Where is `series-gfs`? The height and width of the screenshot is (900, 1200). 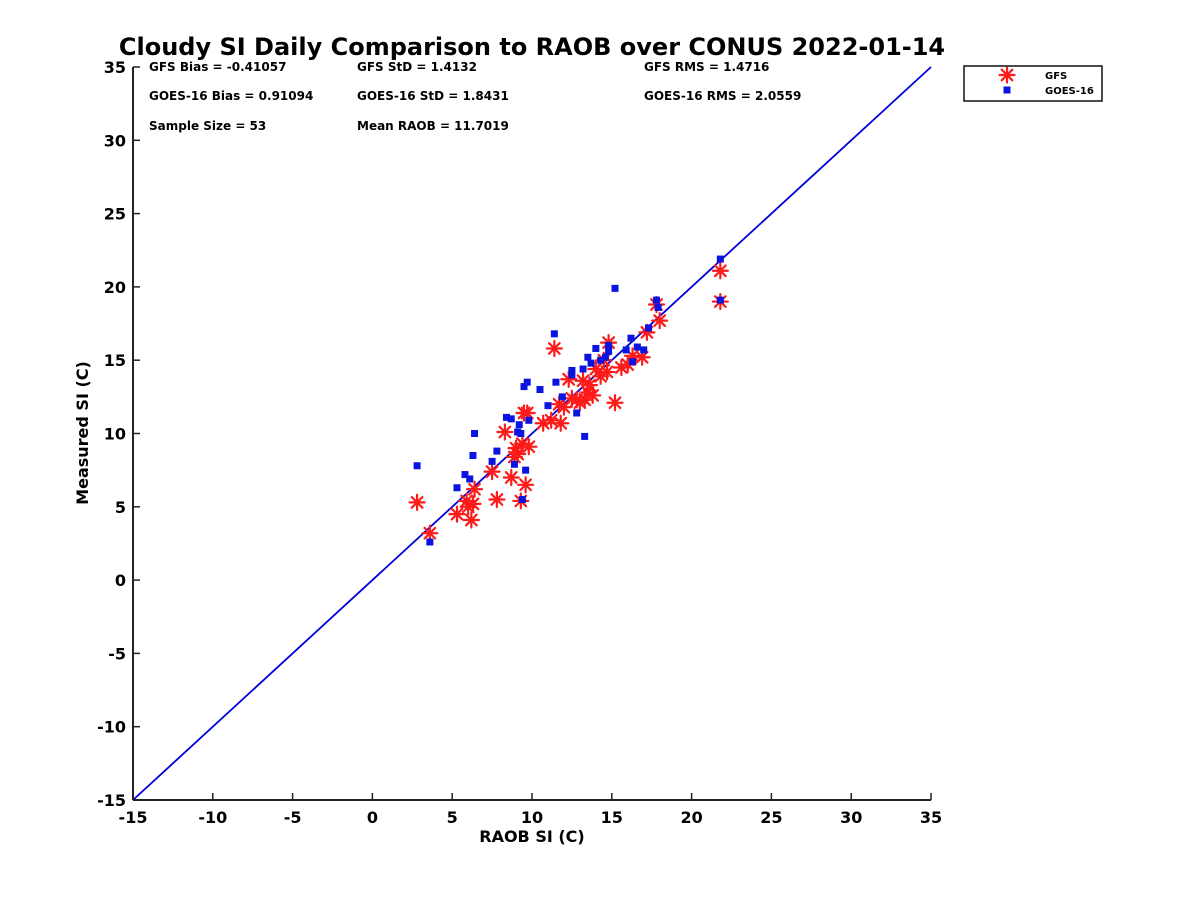 series-gfs is located at coordinates (568, 402).